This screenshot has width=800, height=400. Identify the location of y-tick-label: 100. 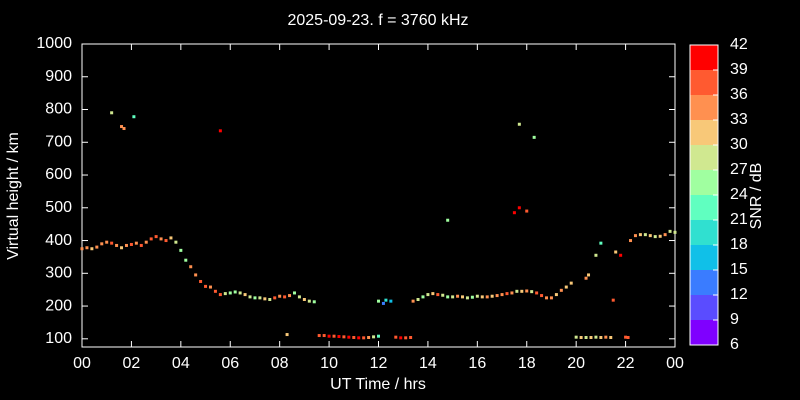
(58, 338).